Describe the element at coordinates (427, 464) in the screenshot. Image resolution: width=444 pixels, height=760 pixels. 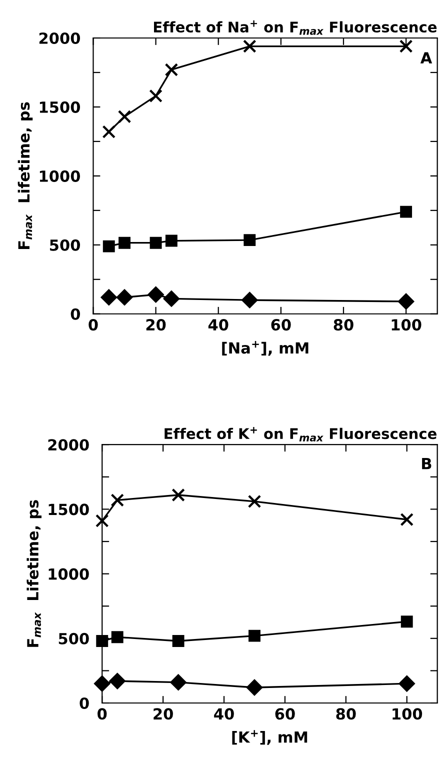
I see `annotation: B` at that location.